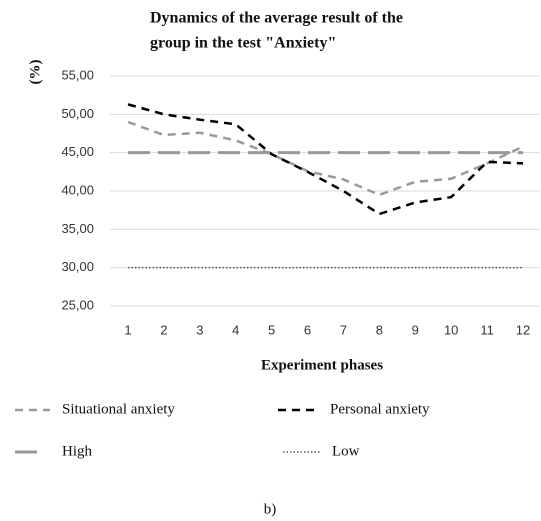 This screenshot has width=541, height=521. Describe the element at coordinates (307, 329) in the screenshot. I see `x-tick-label: 6` at that location.